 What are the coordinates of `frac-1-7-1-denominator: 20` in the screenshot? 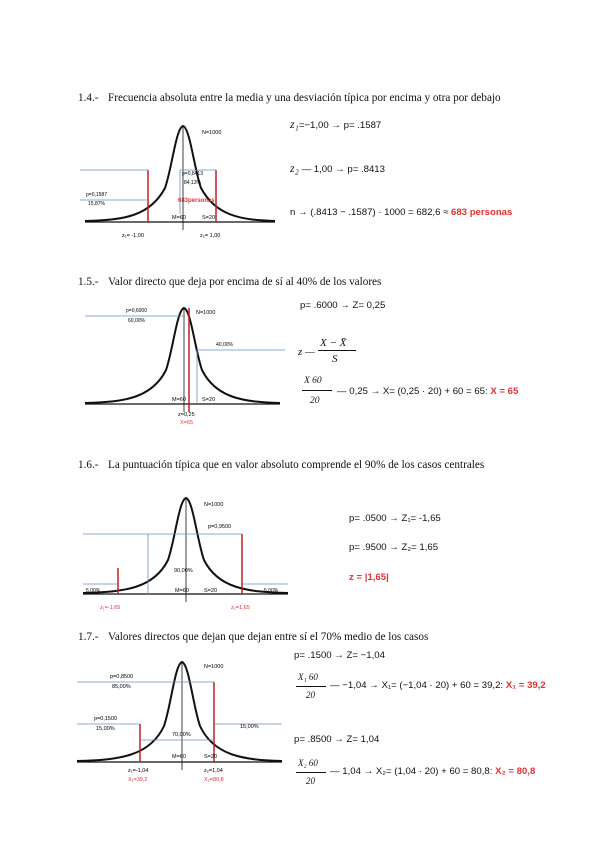 It's located at (310, 695).